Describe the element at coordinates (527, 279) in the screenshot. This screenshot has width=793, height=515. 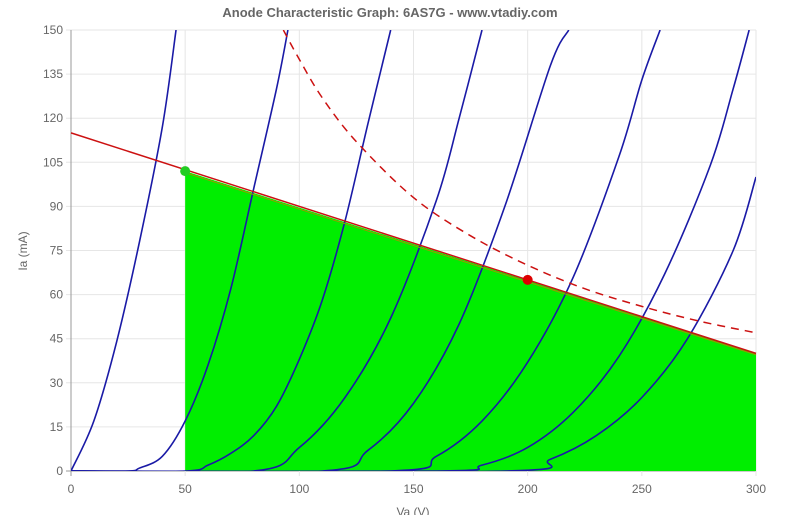
I see `operating-point` at that location.